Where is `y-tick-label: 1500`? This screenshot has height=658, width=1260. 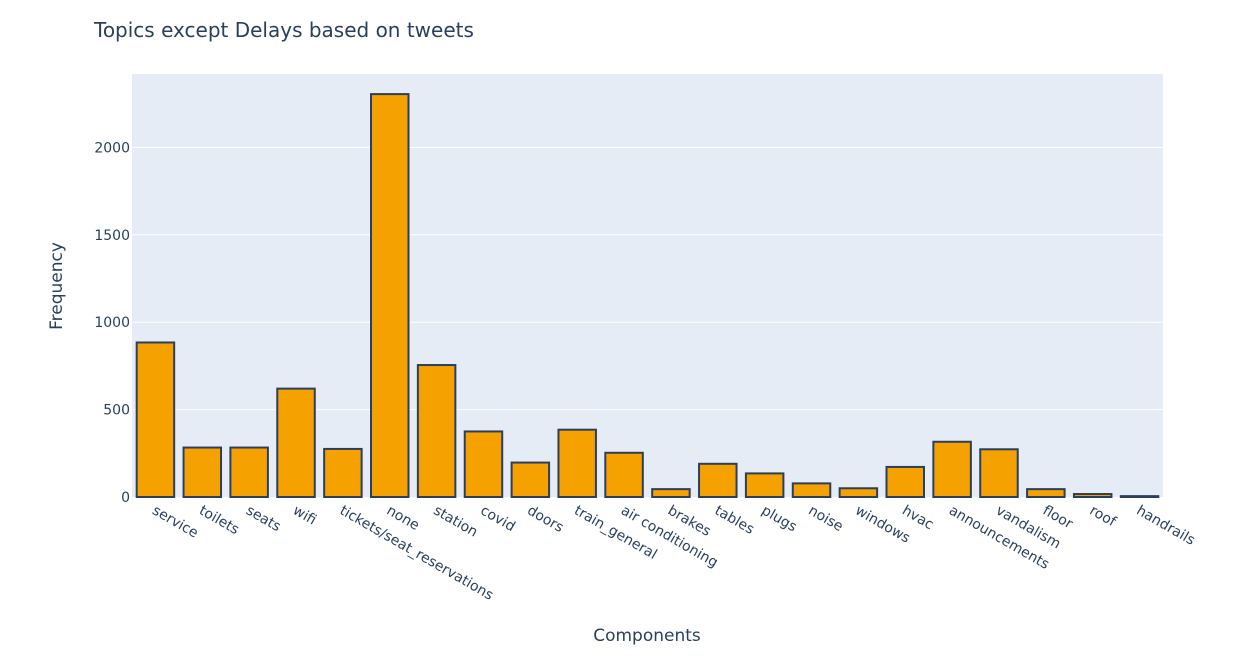
y-tick-label: 1500 is located at coordinates (112, 236).